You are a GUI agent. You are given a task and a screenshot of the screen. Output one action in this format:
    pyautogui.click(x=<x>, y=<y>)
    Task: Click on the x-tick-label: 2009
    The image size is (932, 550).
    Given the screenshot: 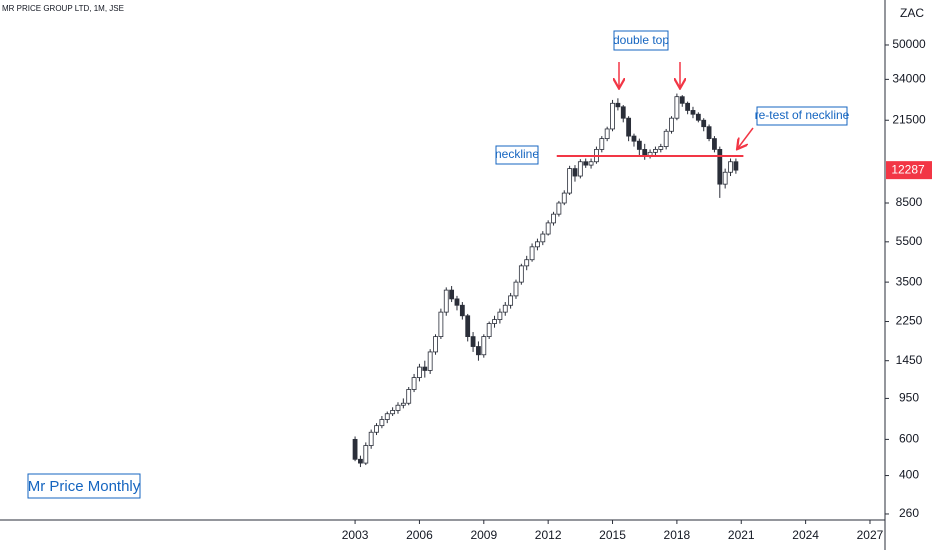 What is the action you would take?
    pyautogui.click(x=483, y=535)
    